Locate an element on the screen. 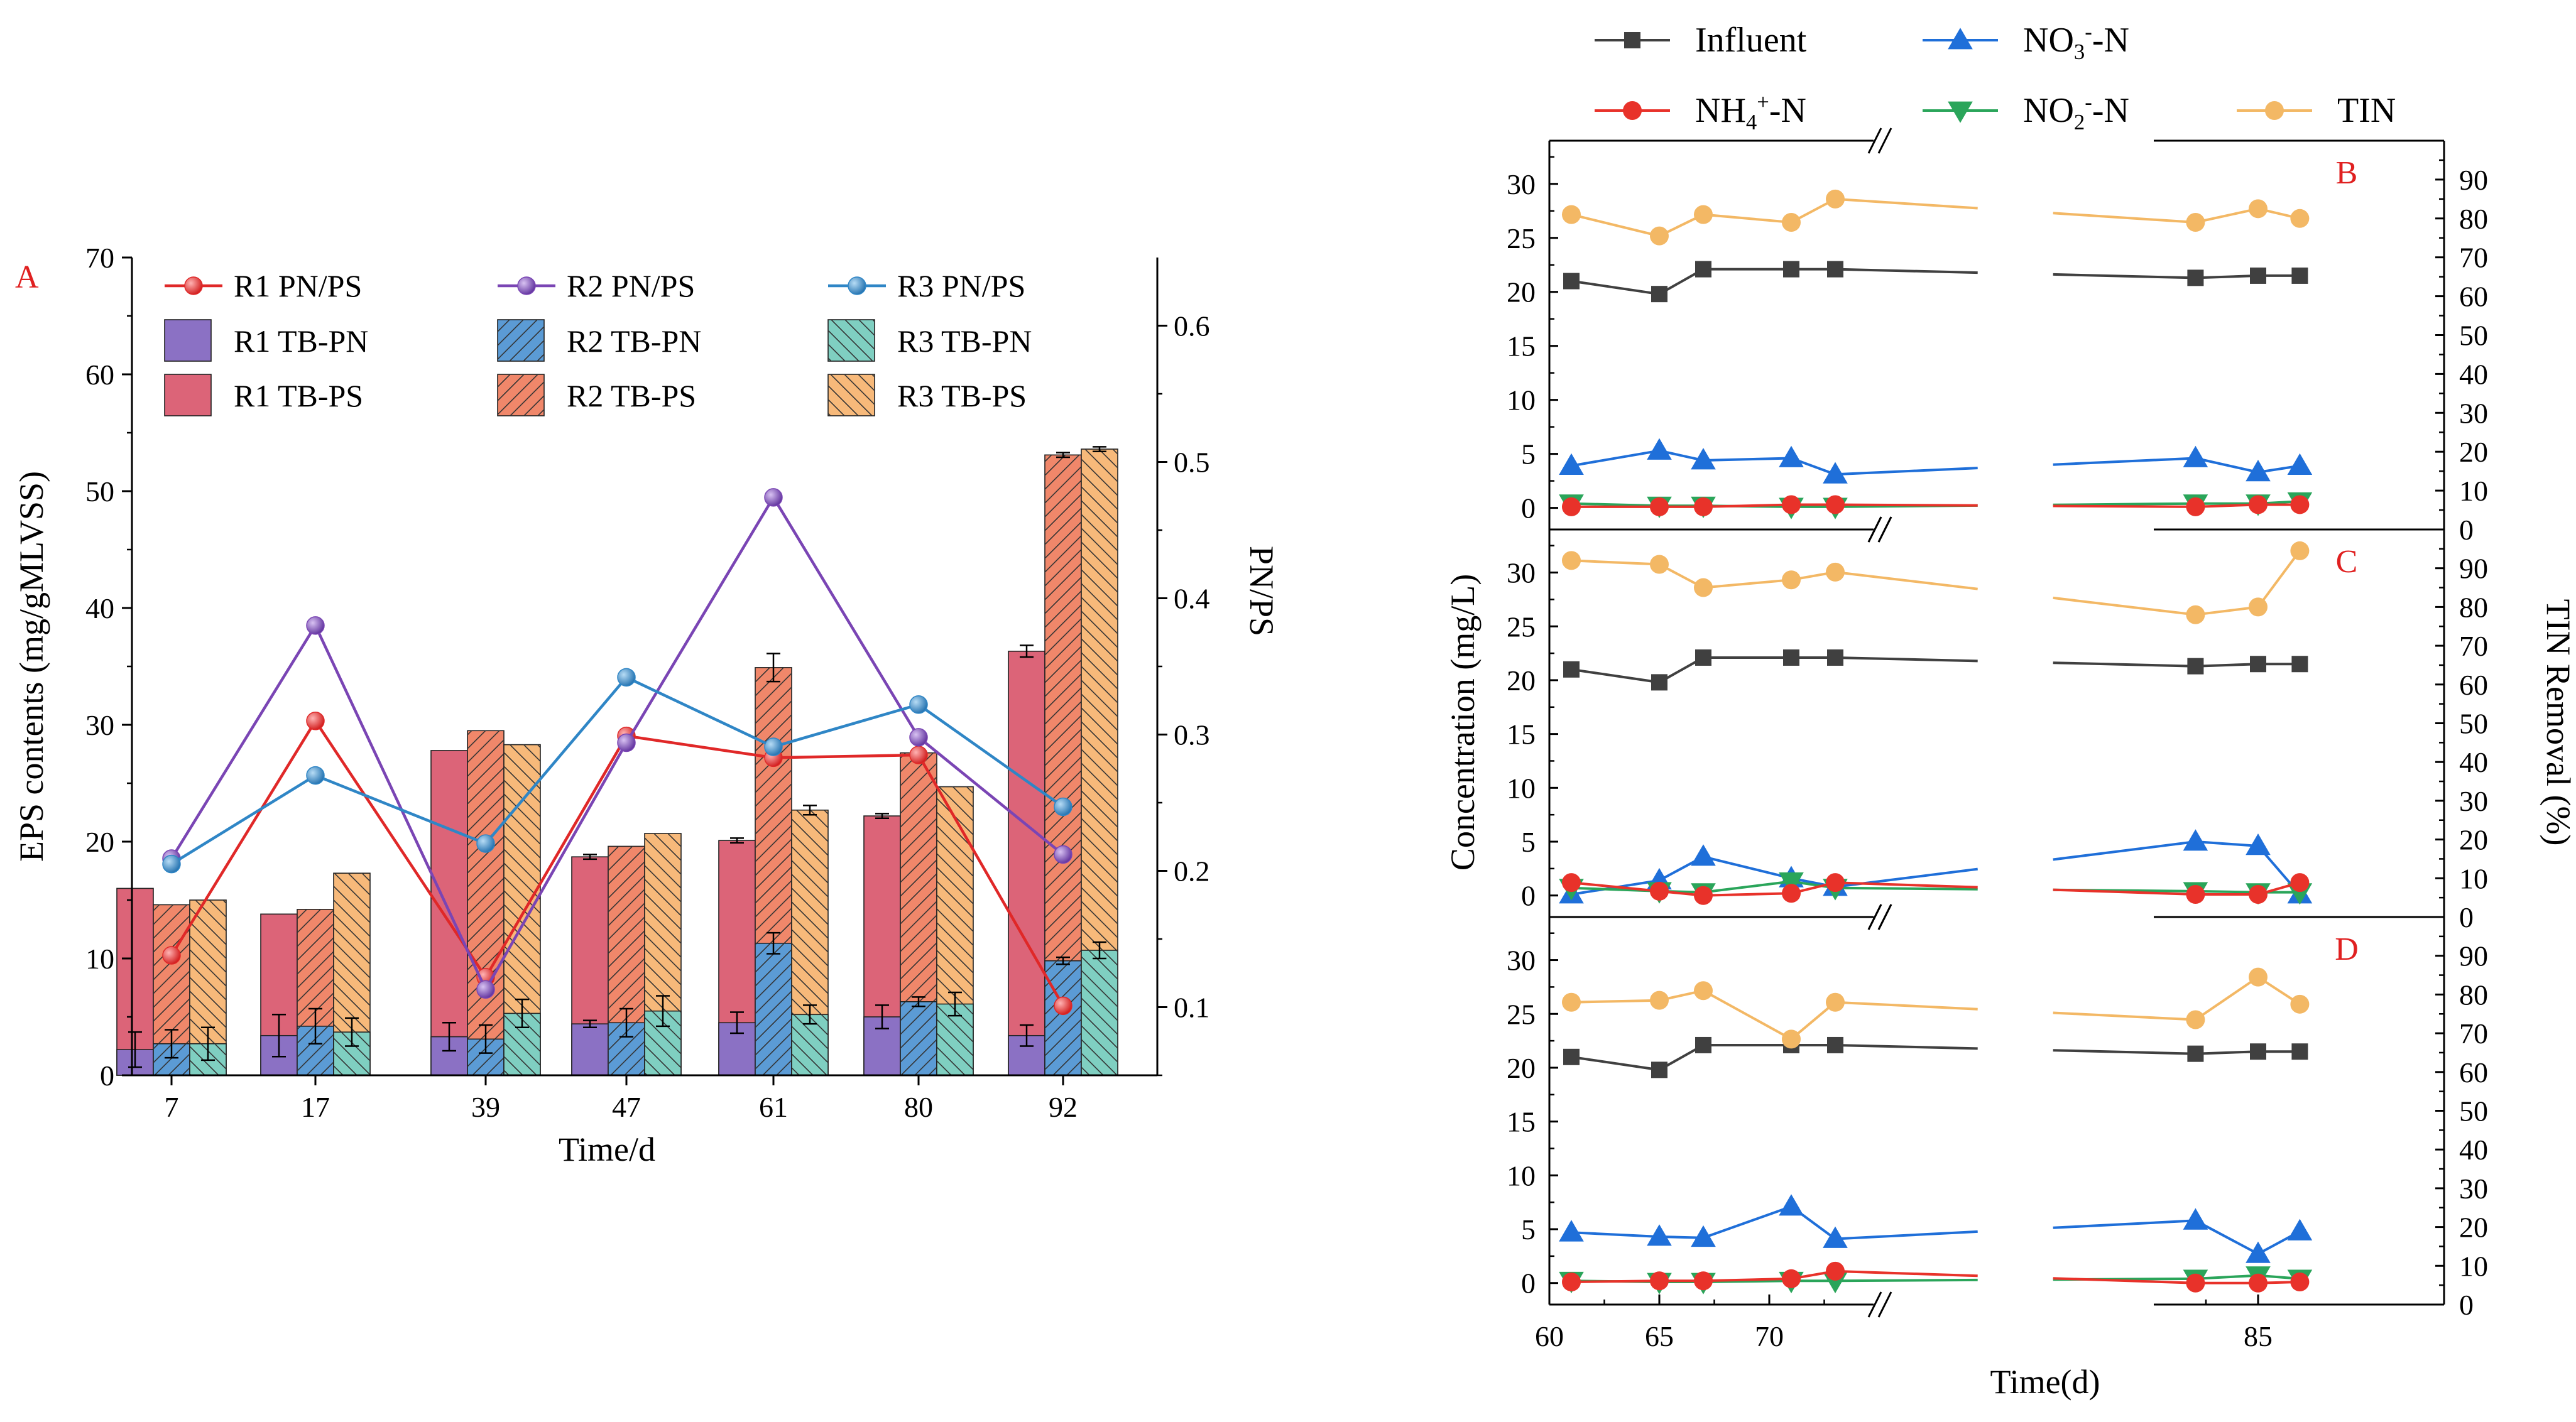  point-r1-pn-ps is located at coordinates (315, 721).